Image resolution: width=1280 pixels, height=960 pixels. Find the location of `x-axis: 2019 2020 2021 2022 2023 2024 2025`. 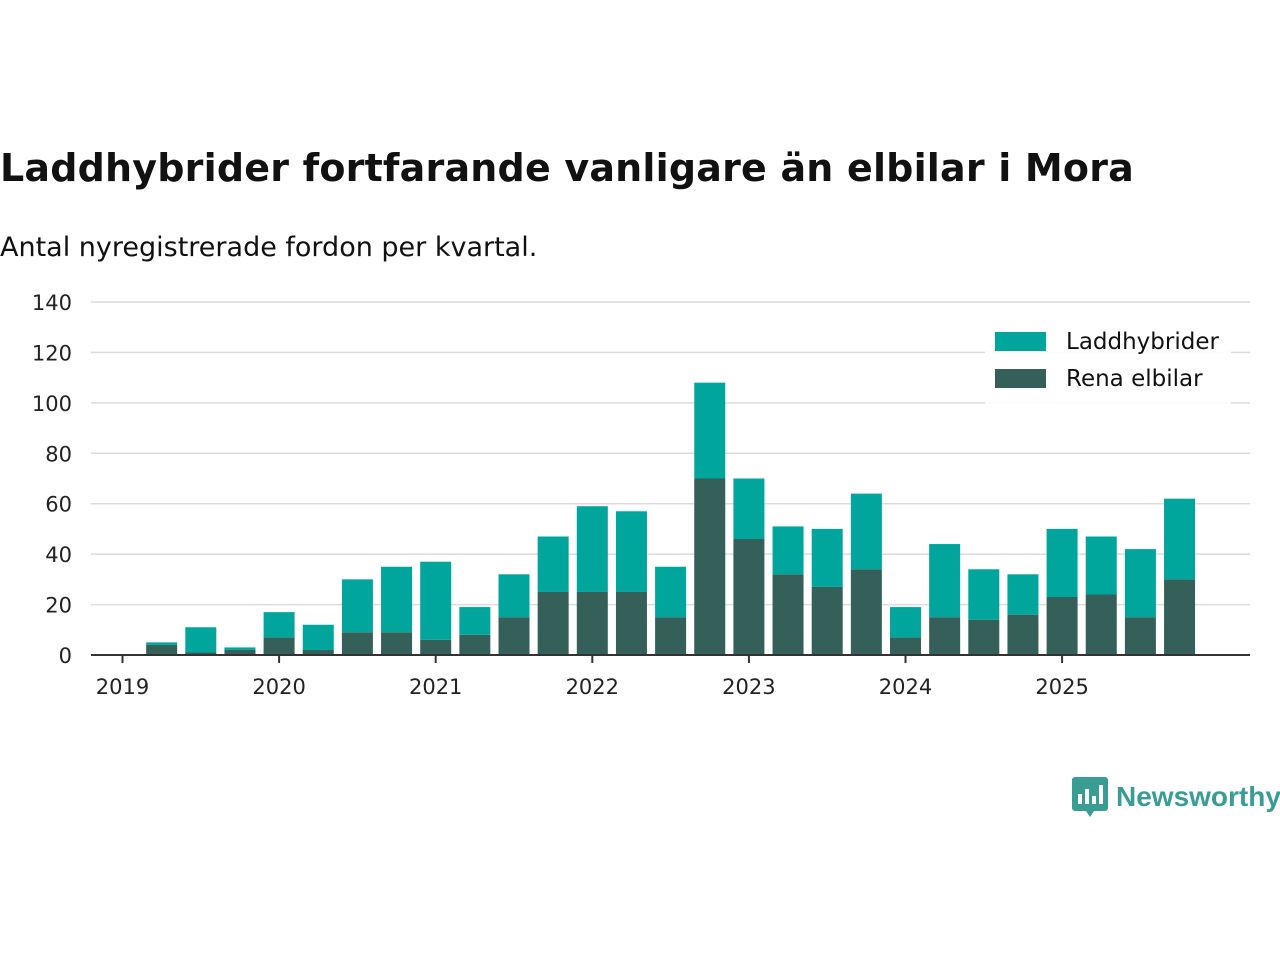

x-axis: 2019 2020 2021 2022 2023 2024 2025 is located at coordinates (670, 676).